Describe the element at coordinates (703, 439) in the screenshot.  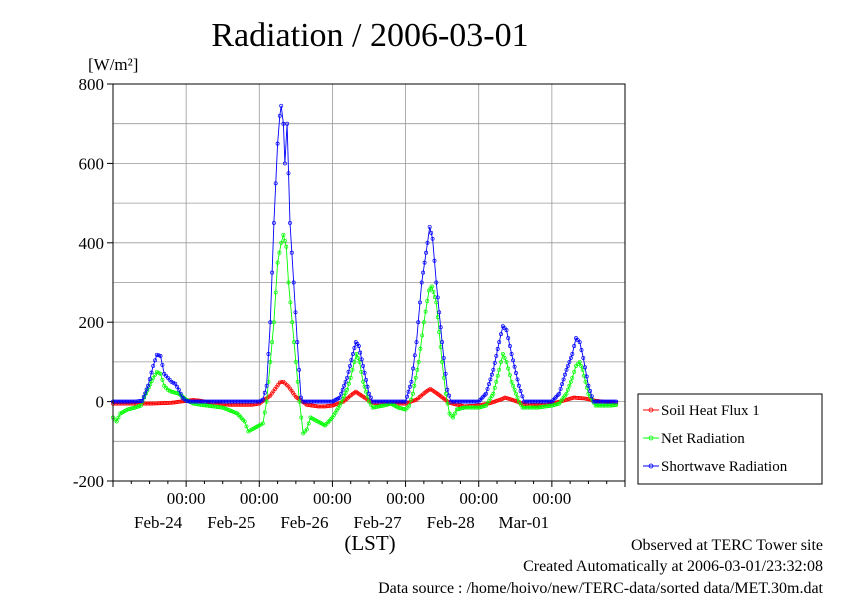
I see `legend-label: Net Radiation` at that location.